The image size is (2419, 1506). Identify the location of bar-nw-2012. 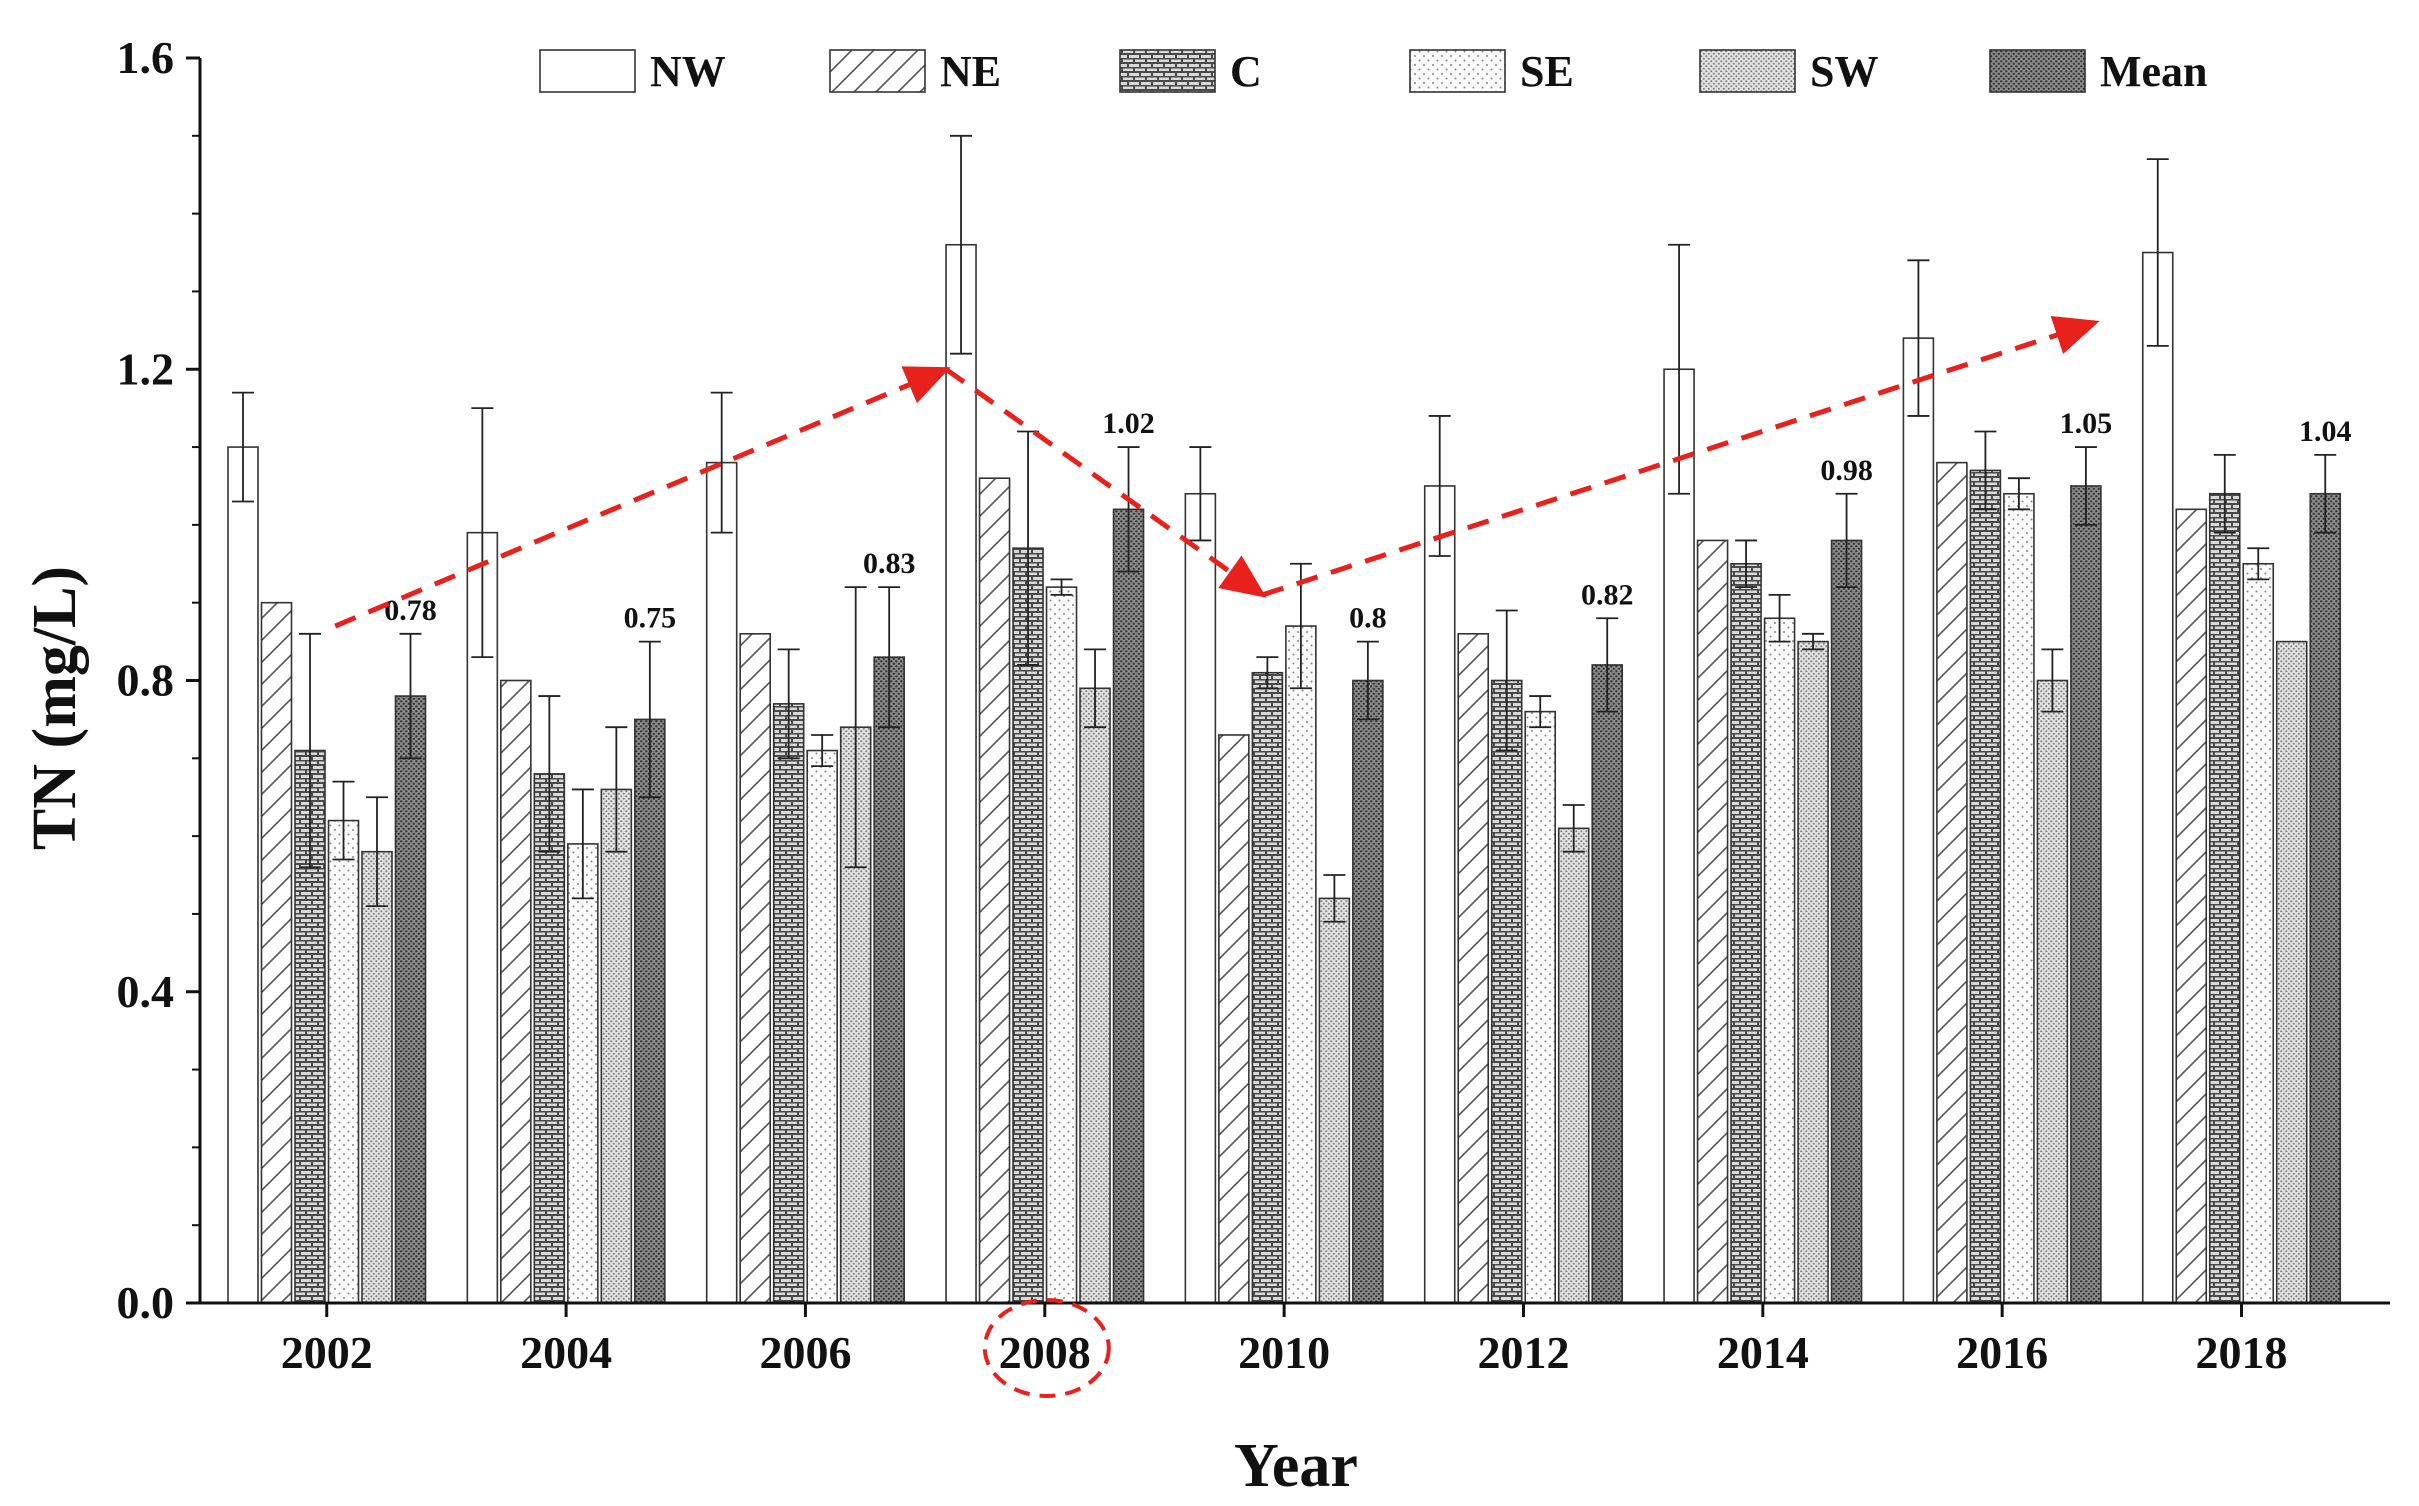
(1439, 894).